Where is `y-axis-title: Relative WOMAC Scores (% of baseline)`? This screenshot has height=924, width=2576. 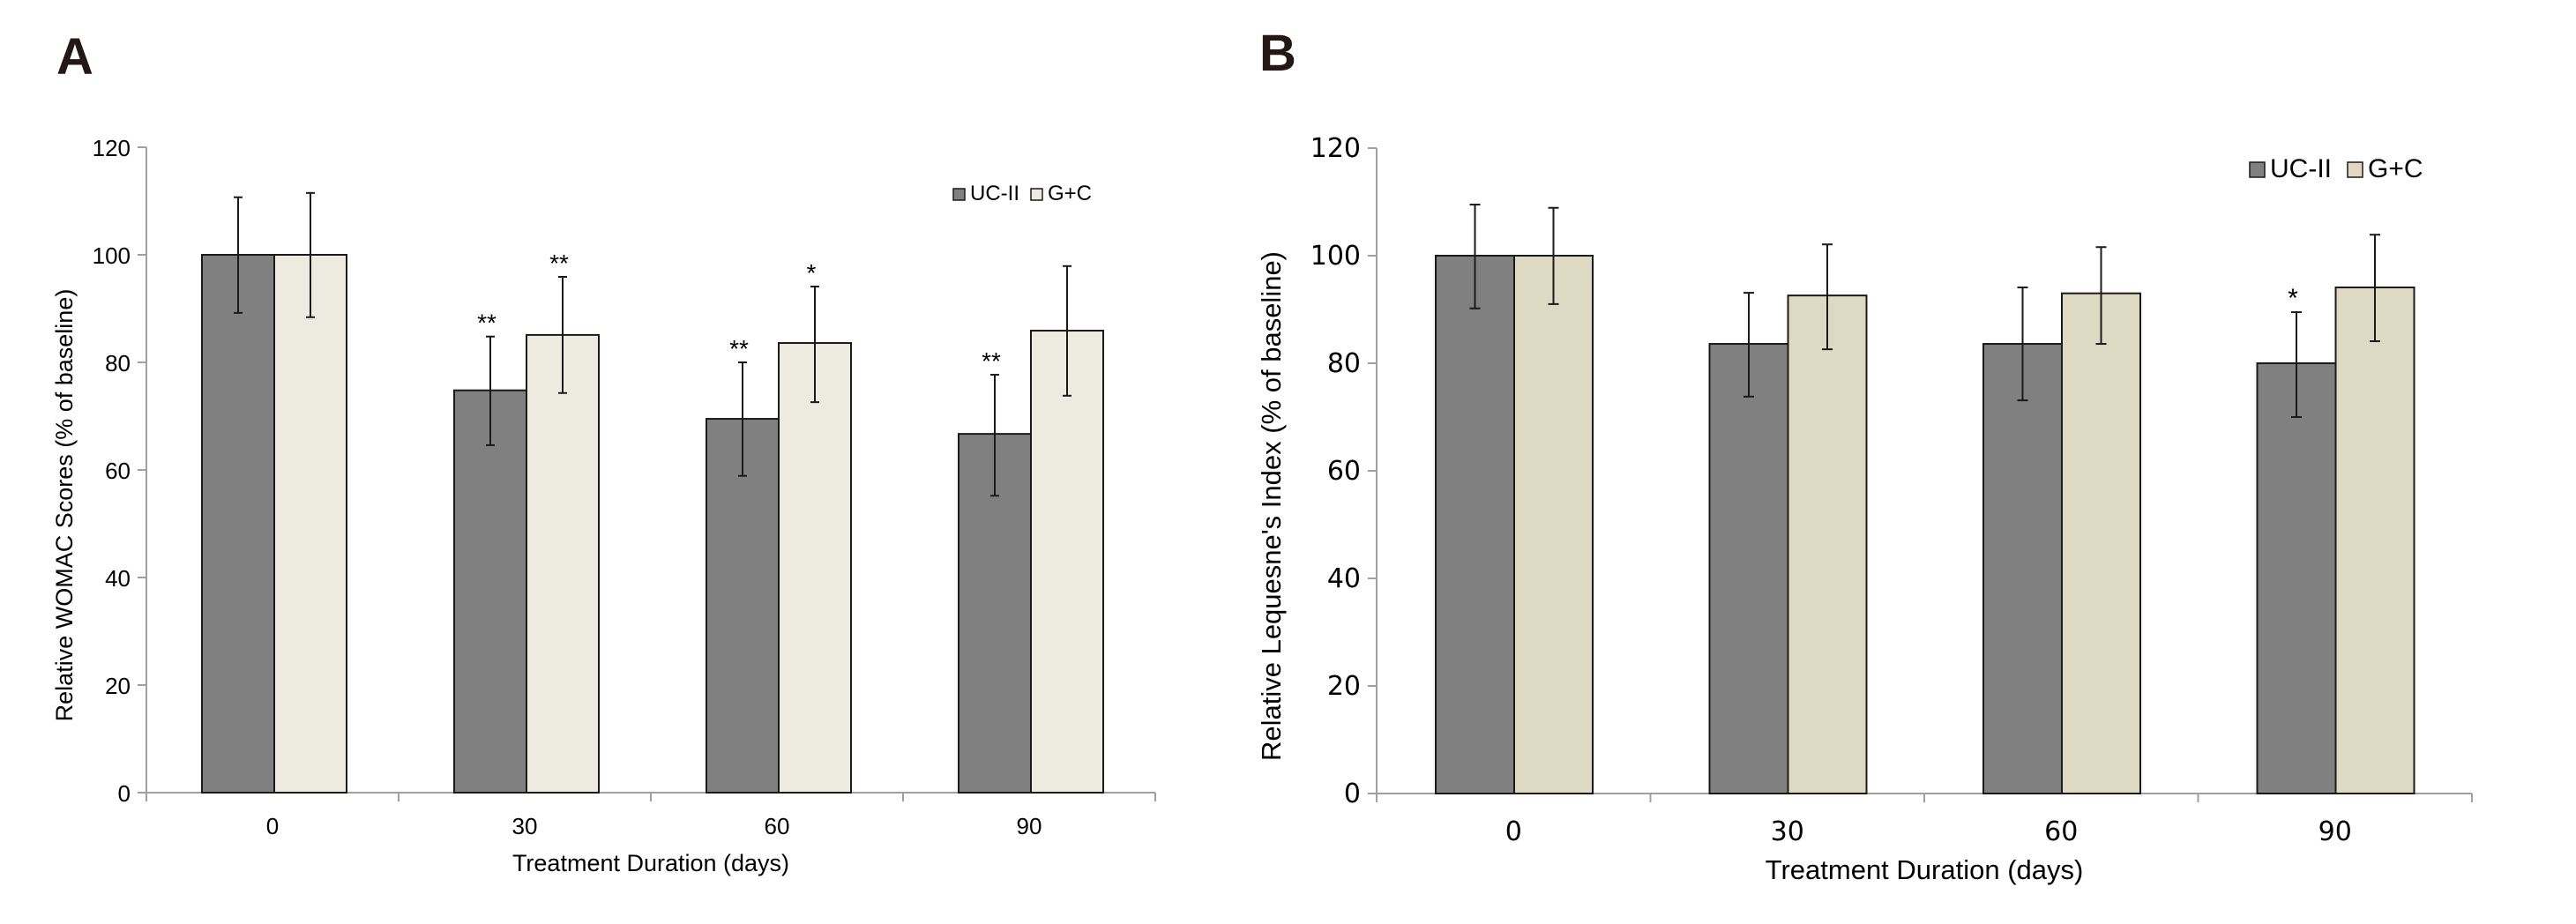 y-axis-title: Relative WOMAC Scores (% of baseline) is located at coordinates (64, 505).